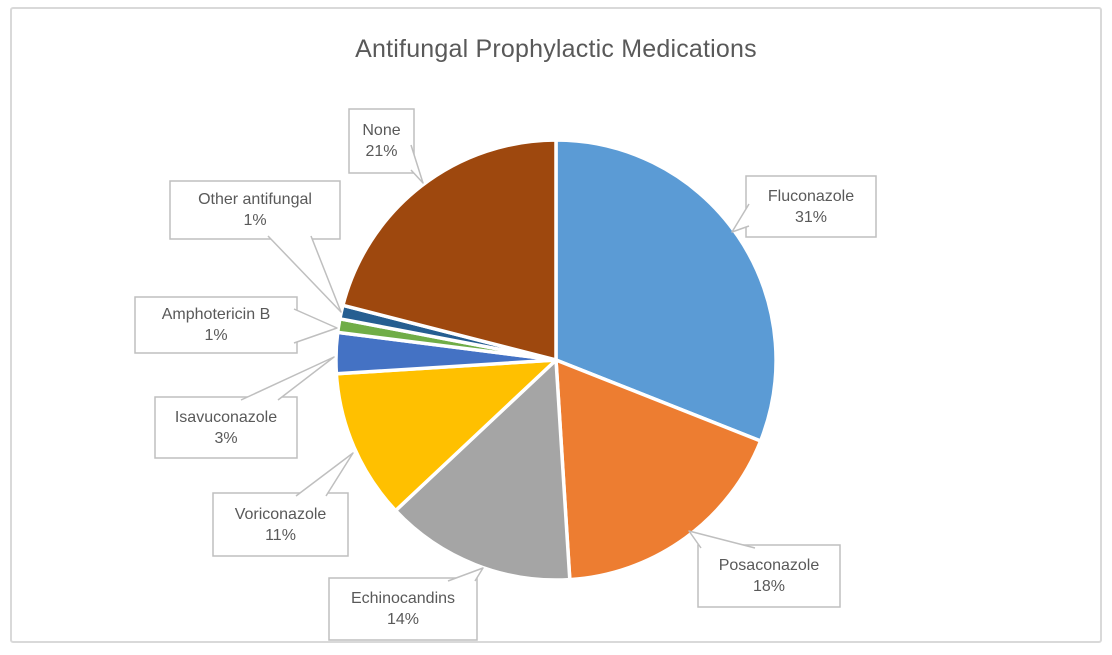 Image resolution: width=1112 pixels, height=655 pixels. Describe the element at coordinates (722, 539) in the screenshot. I see `callout-pointer-posaconazole` at that location.